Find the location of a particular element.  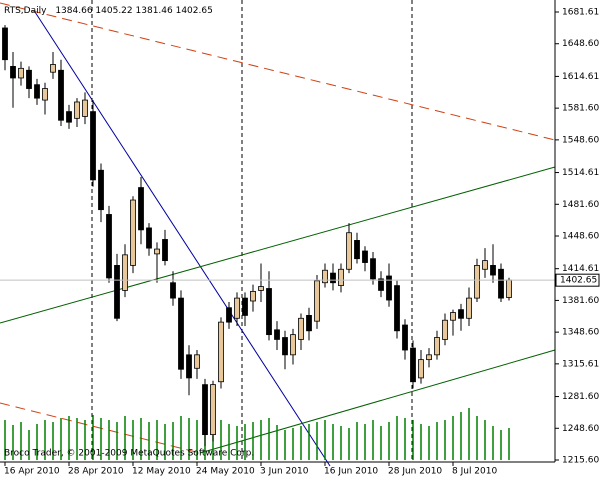

x-tick-label: 16 Jun 2010 is located at coordinates (351, 472).